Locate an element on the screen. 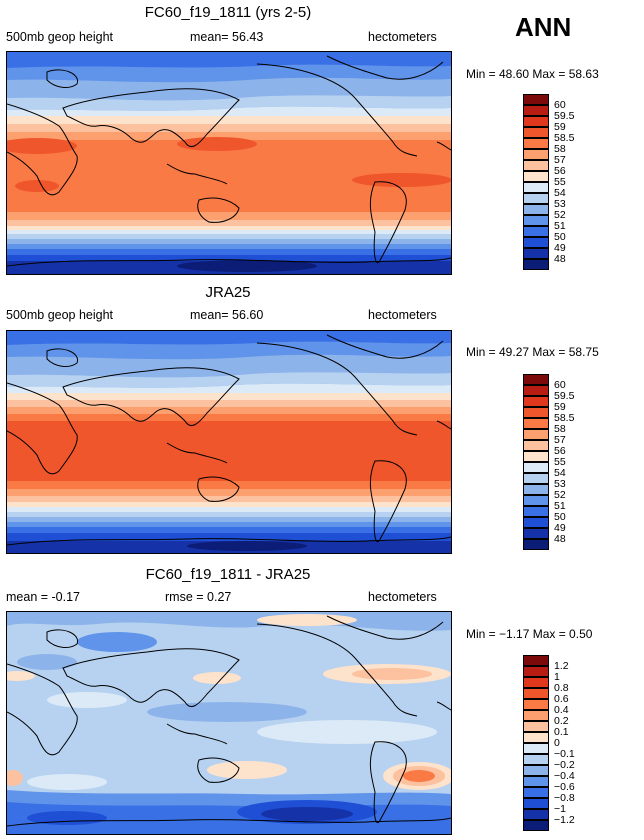 The width and height of the screenshot is (644, 840). colorbar-label: 0 is located at coordinates (557, 743).